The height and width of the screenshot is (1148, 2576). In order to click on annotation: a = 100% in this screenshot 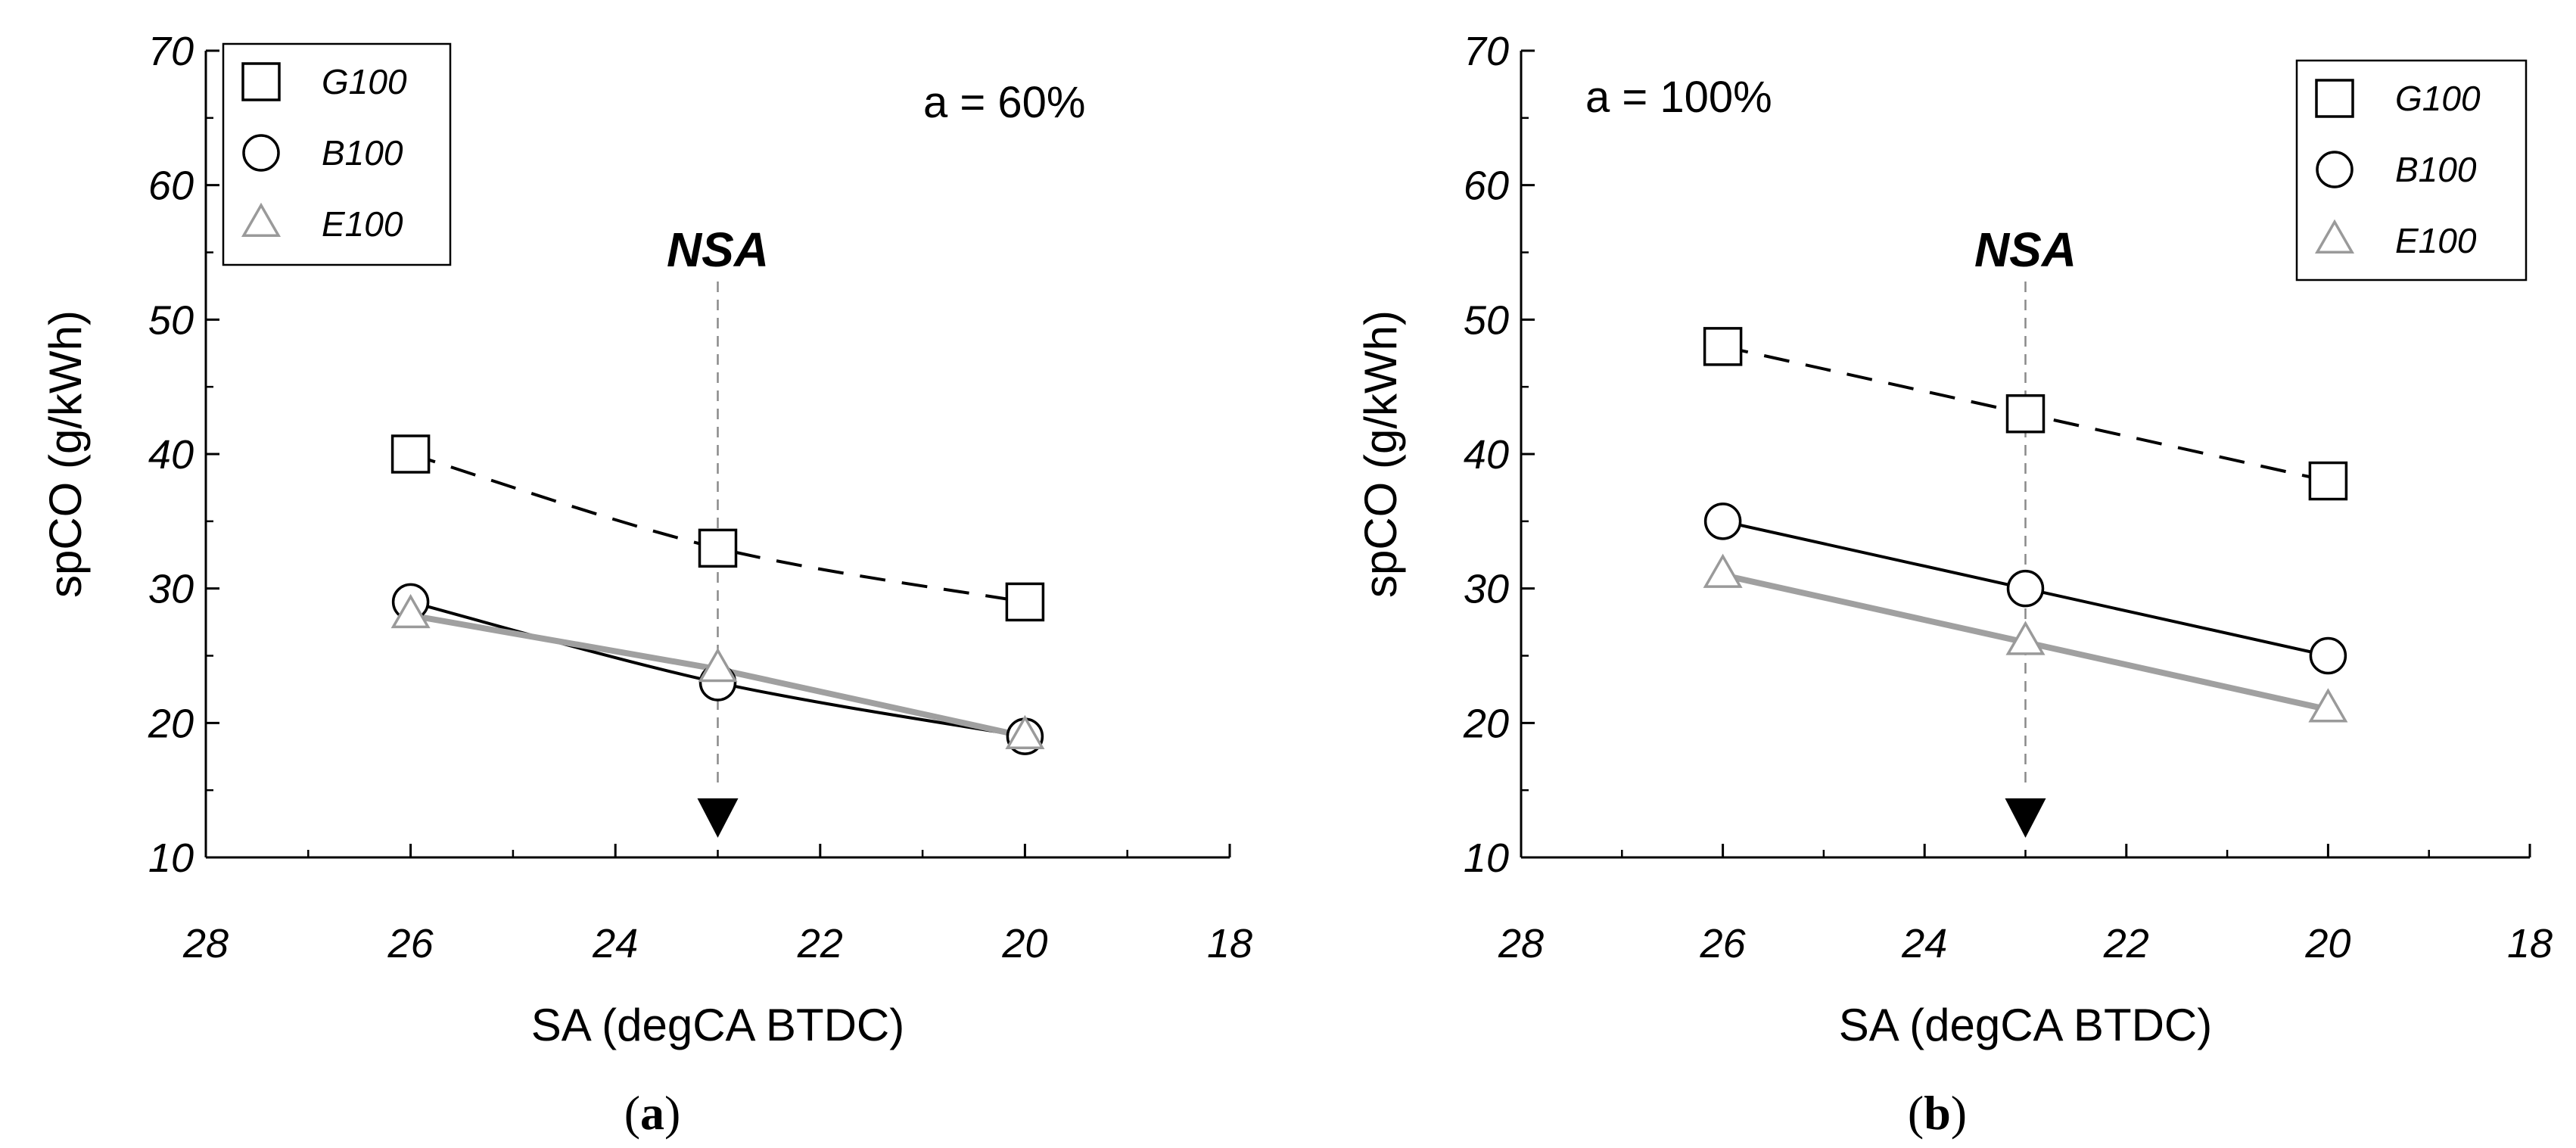, I will do `click(1678, 98)`.